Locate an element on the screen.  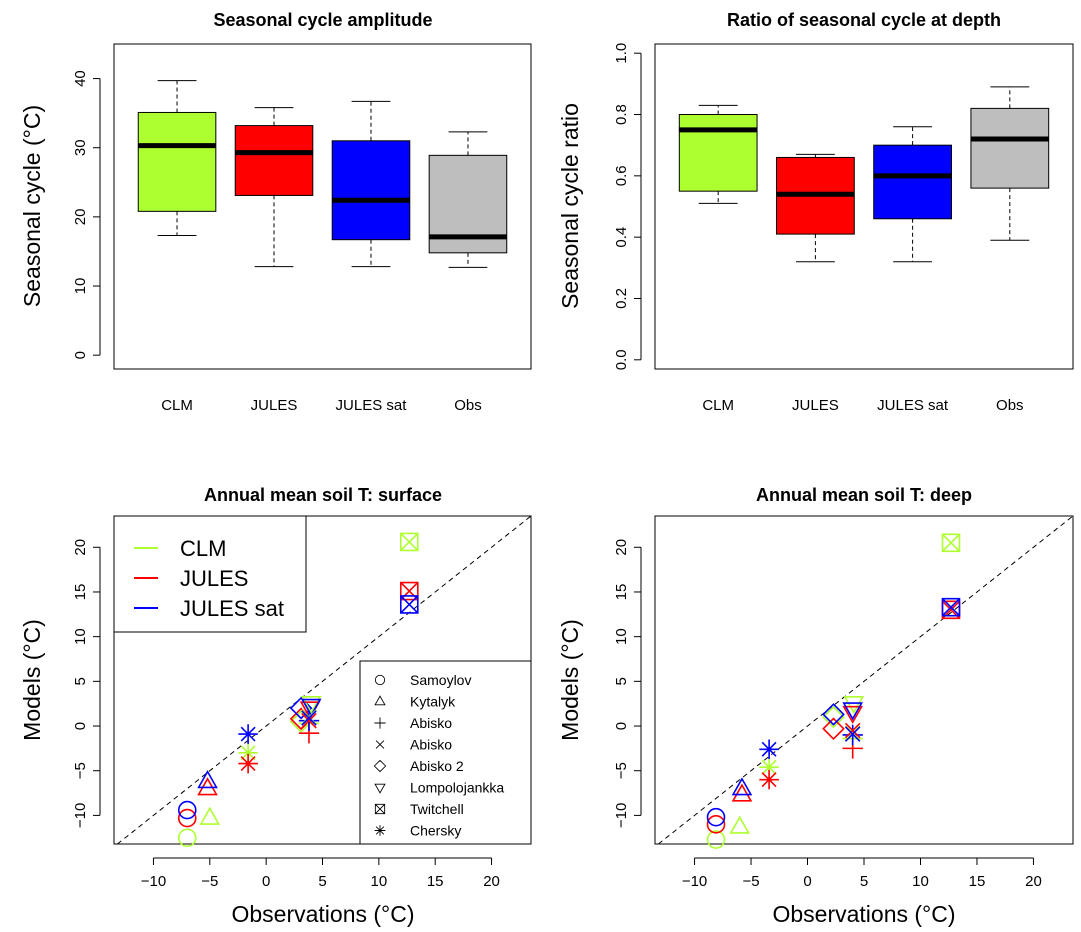
panel3-title: Annual mean soil T: surface is located at coordinates (323, 495).